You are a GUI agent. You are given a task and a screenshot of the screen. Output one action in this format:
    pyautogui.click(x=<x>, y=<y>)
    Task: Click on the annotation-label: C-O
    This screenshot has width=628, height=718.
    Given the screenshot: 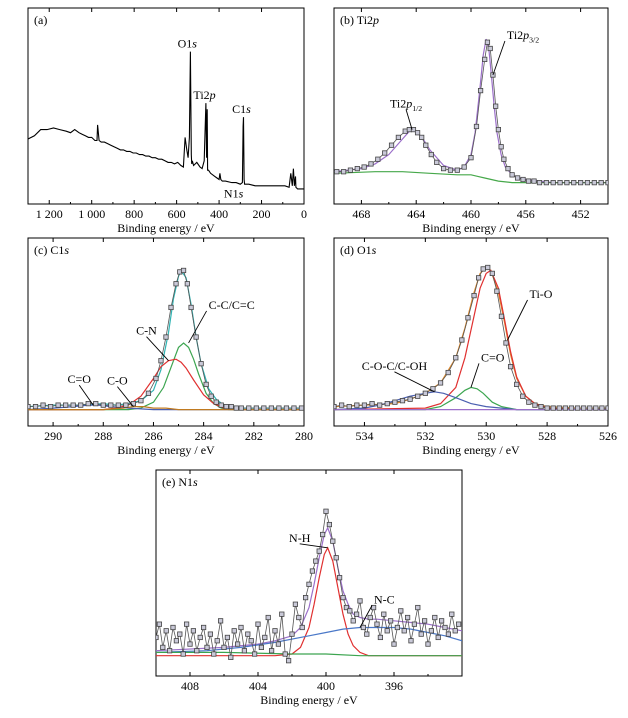 What is the action you would take?
    pyautogui.click(x=117, y=381)
    